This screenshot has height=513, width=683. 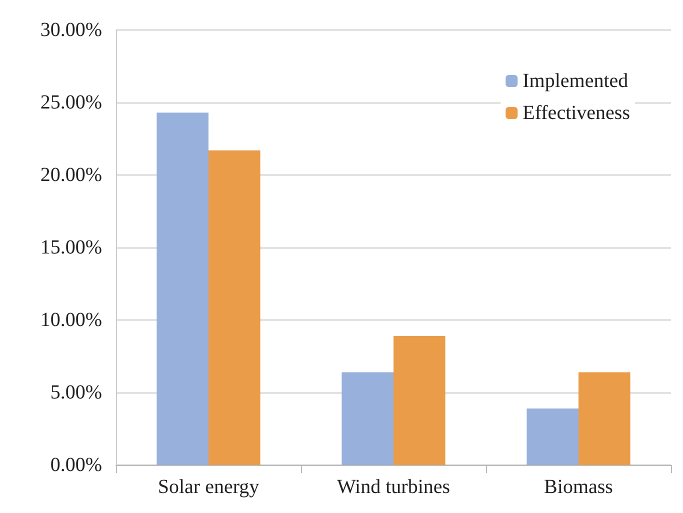 I want to click on y-tick-label: 20.00%, so click(x=71, y=175).